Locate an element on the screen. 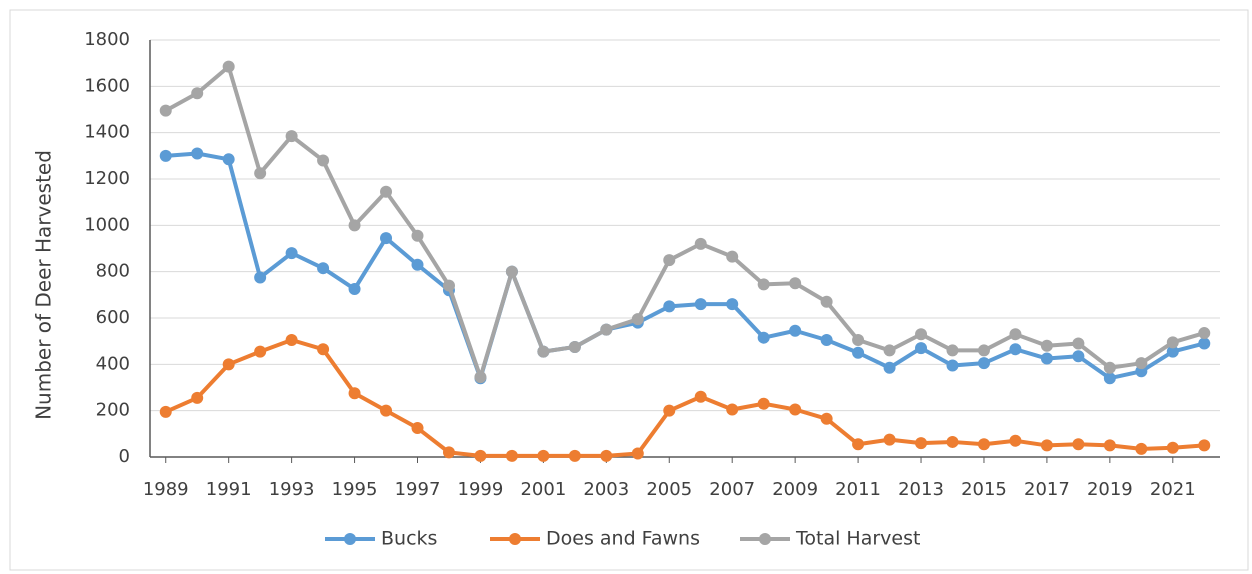 The width and height of the screenshot is (1252, 574). y-axis-label: Number of Deer Harvested is located at coordinates (44, 285).